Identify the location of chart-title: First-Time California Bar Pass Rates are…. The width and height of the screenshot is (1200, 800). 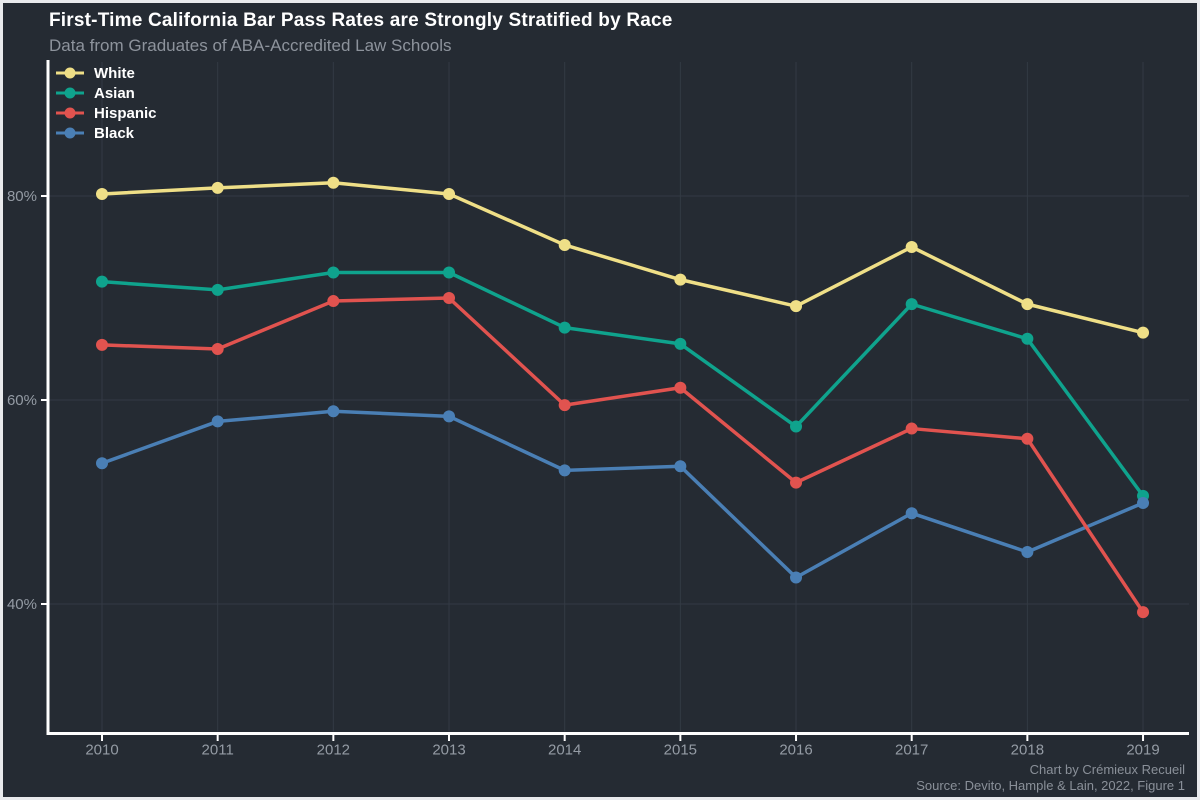
(361, 20).